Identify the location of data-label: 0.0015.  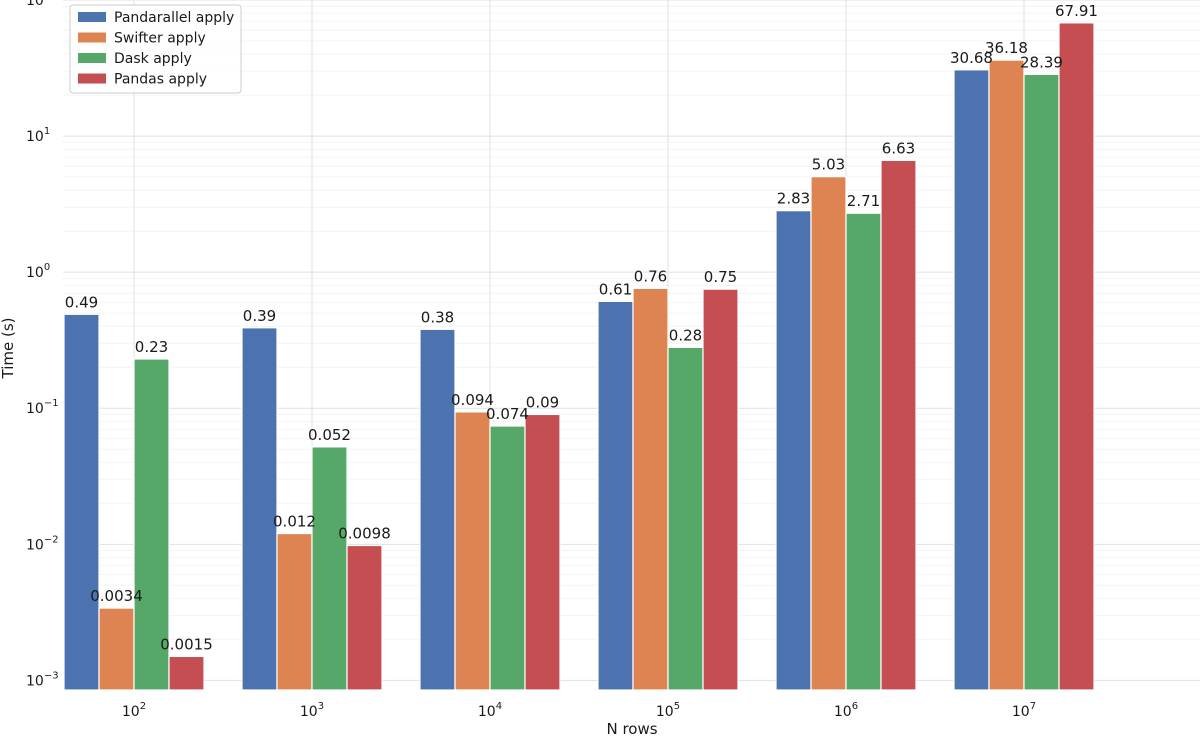
(186, 644).